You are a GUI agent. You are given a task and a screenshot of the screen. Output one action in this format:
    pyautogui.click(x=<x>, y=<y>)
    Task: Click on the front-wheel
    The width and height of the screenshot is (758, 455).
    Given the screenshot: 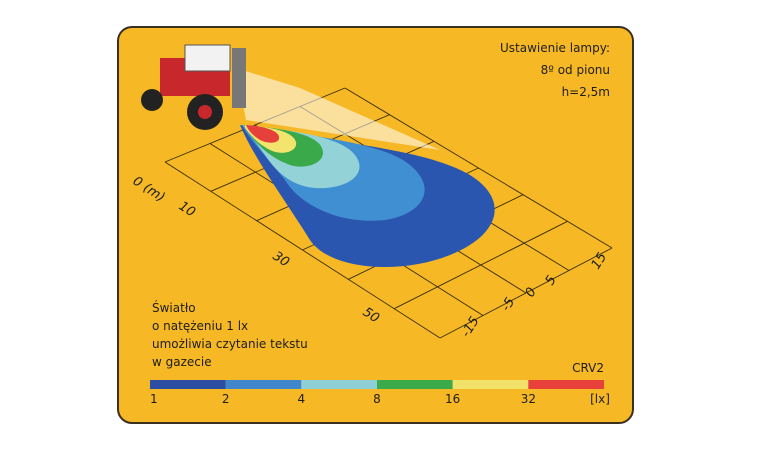 What is the action you would take?
    pyautogui.click(x=152, y=100)
    